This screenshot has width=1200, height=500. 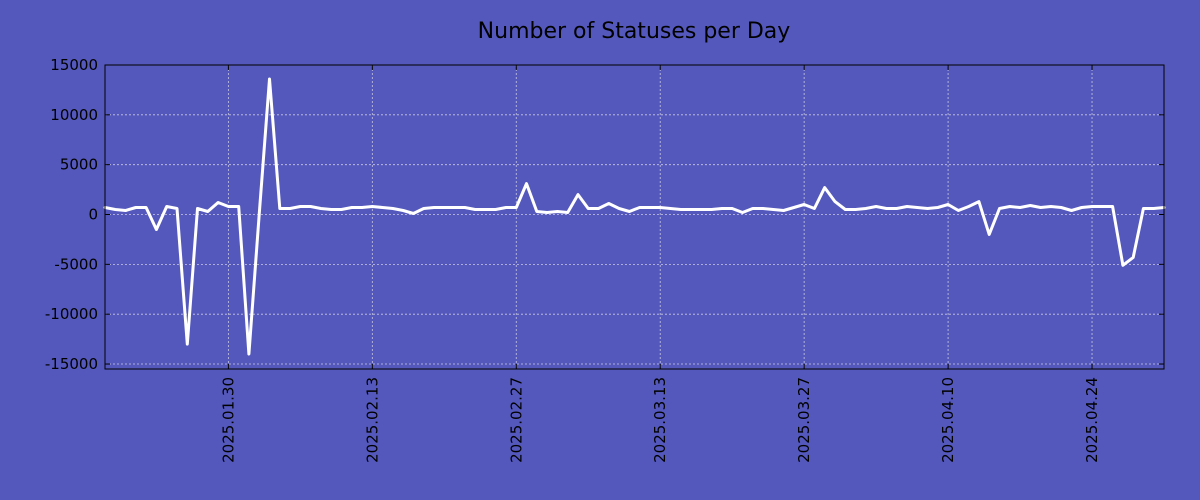 I want to click on x-tick-label: 2025.04.10, so click(x=948, y=420).